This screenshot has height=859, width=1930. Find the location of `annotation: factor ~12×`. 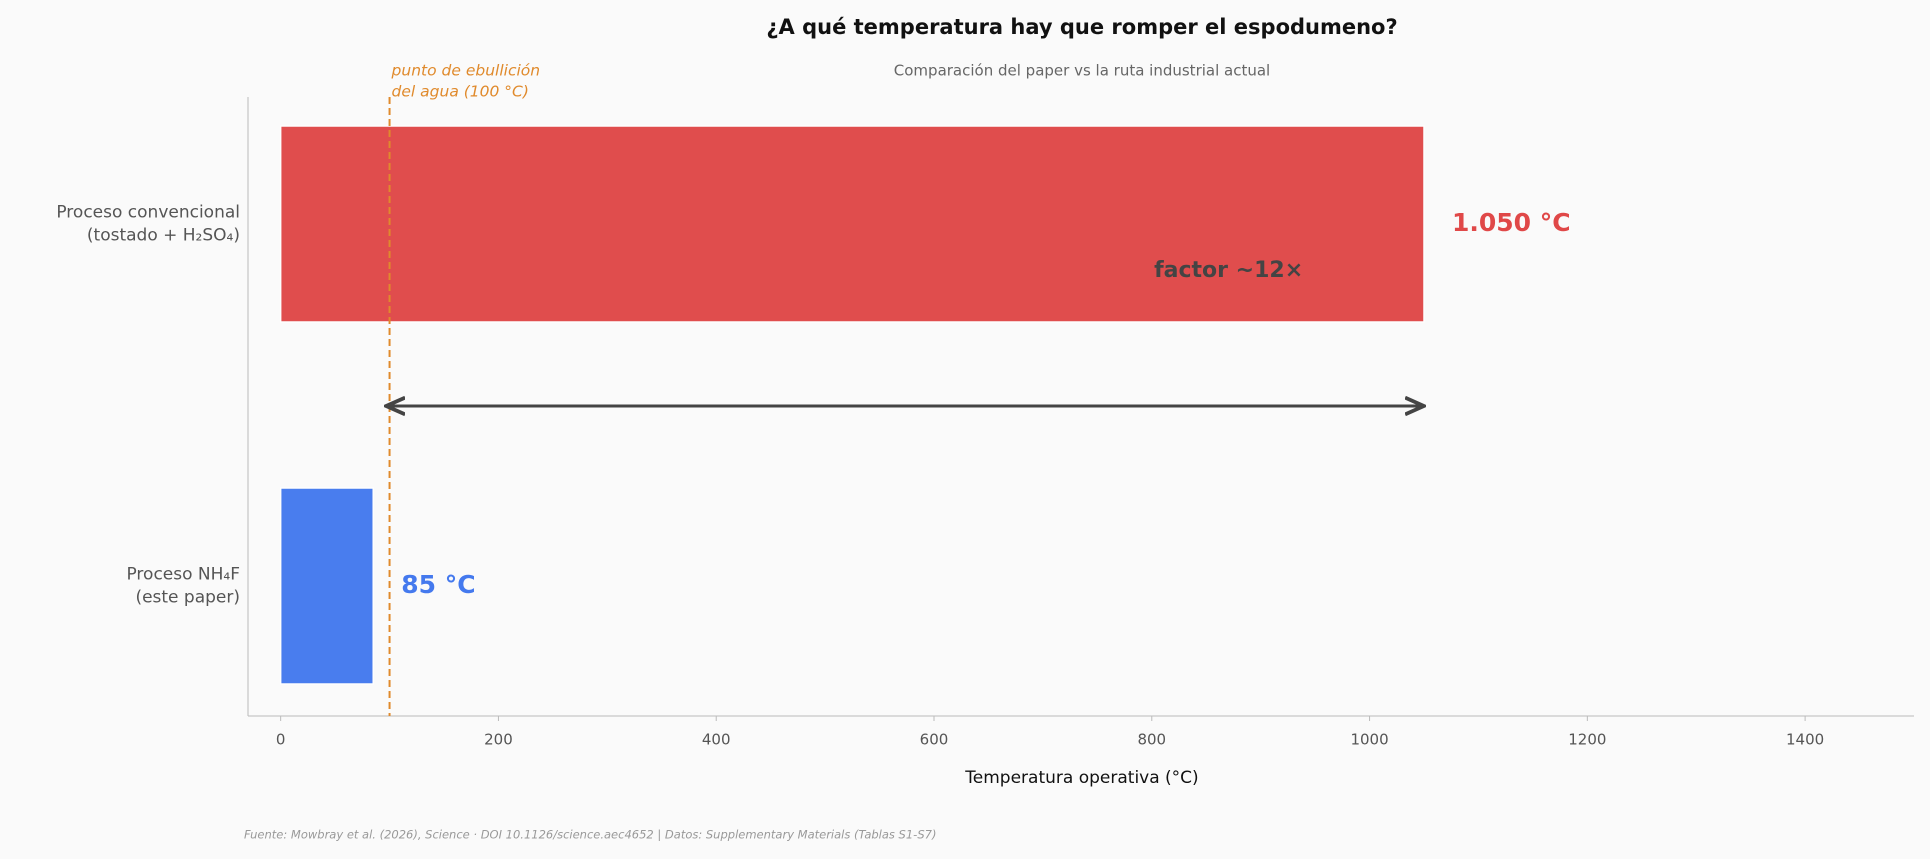

annotation: factor ~12× is located at coordinates (1228, 270).